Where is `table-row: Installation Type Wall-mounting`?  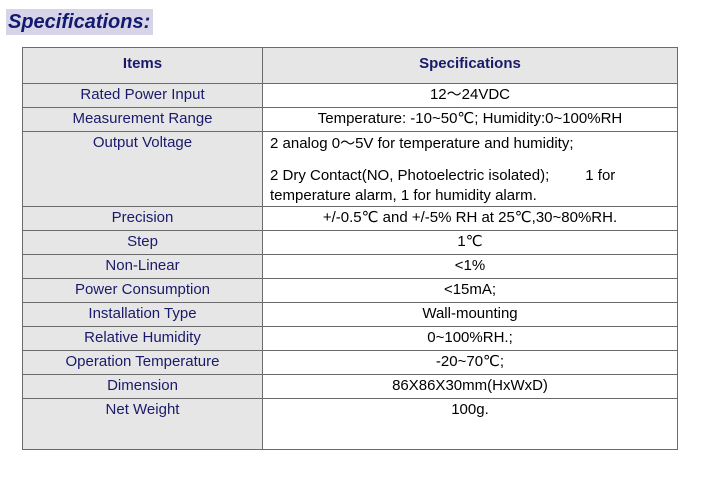
table-row: Installation Type Wall-mounting is located at coordinates (350, 314).